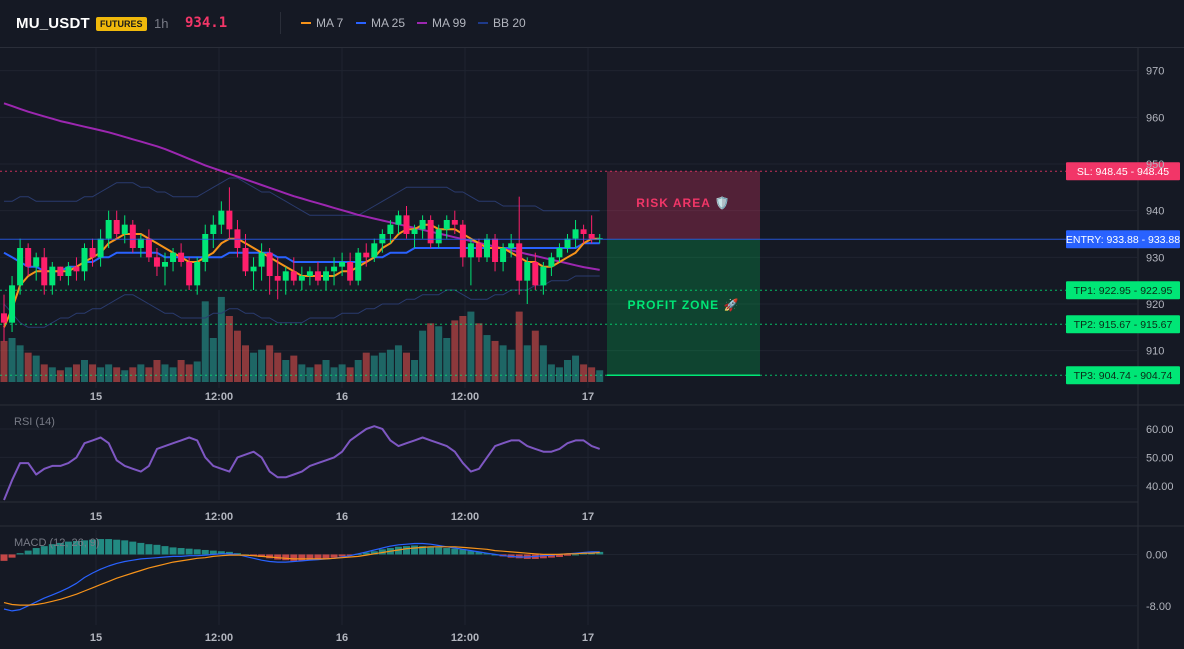  I want to click on bollinger-bands, so click(301, 252).